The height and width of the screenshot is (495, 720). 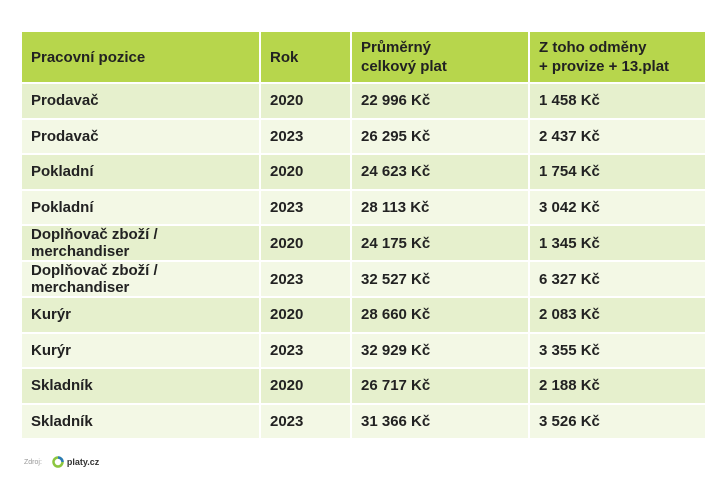 I want to click on cell: 3 526 Kč, so click(x=617, y=421).